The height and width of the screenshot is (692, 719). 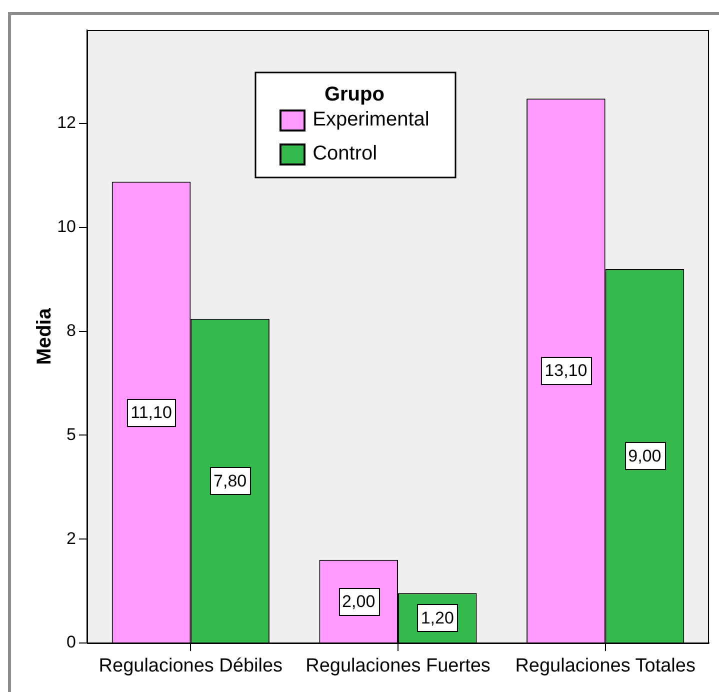 What do you see at coordinates (354, 95) in the screenshot?
I see `legend-title: Grupo` at bounding box center [354, 95].